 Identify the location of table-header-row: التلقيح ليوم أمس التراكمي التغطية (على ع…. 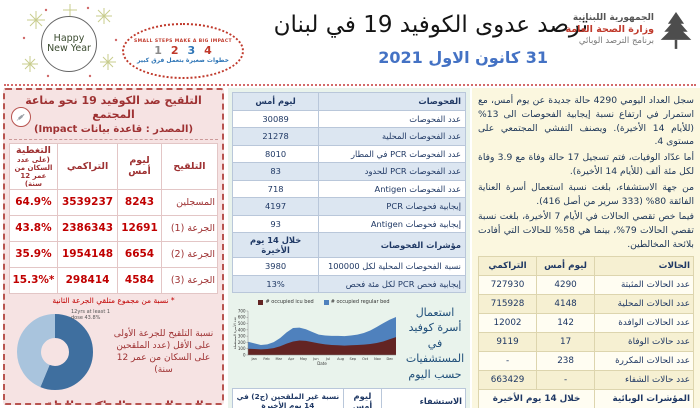
(114, 166).